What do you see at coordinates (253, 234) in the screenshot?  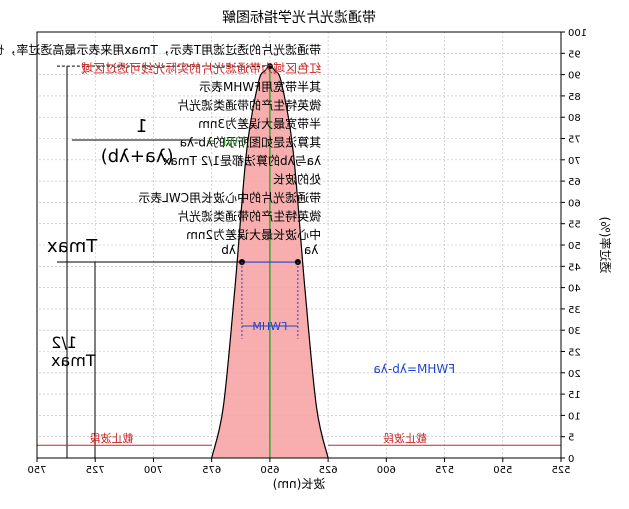 I see `annotation-line: 中心波长最大误差为2nm` at bounding box center [253, 234].